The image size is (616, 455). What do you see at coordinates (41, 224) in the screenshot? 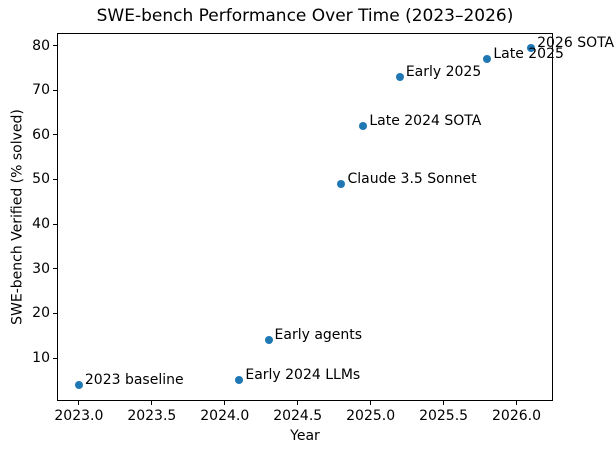
I see `y-tick-label: 40` at bounding box center [41, 224].